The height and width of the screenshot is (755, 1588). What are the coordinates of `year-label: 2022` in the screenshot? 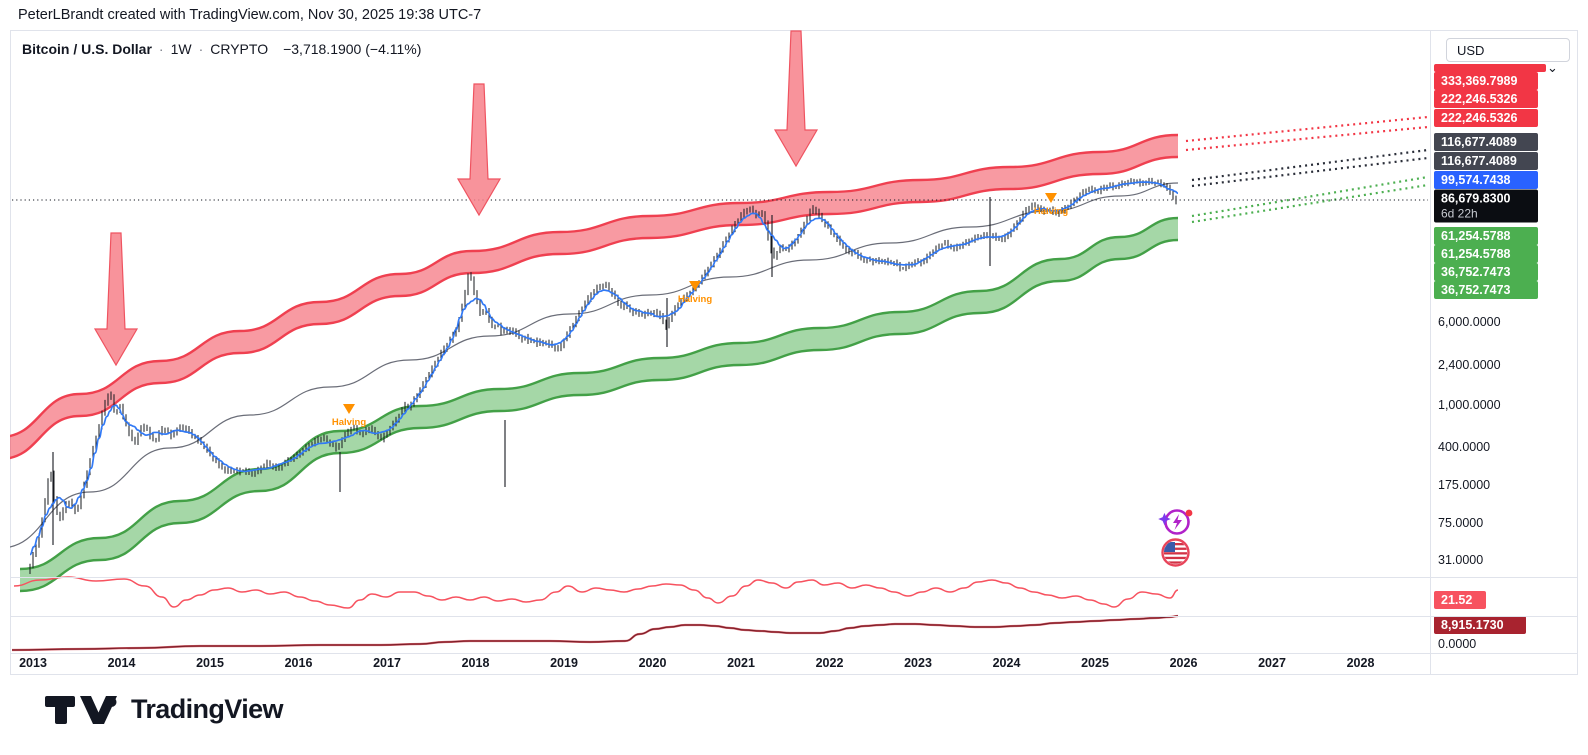 It's located at (829, 663).